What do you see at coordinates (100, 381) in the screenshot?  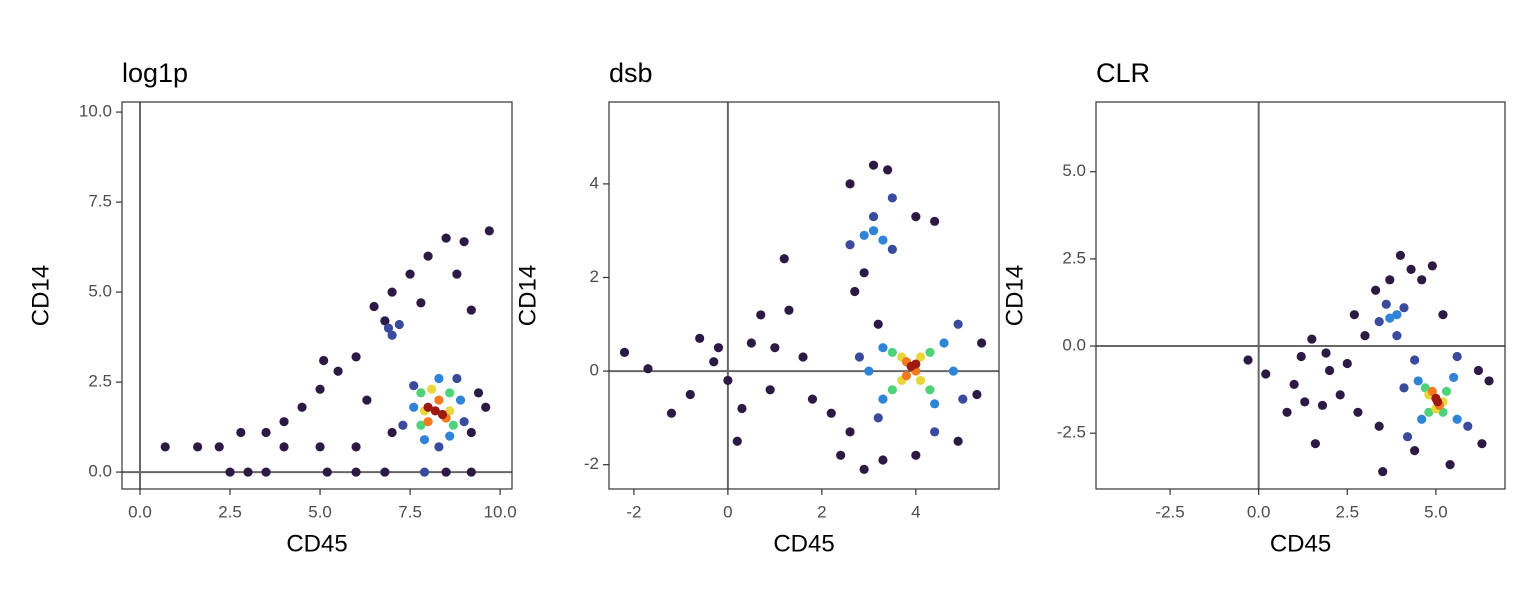 I see `y-tick-label: 2.5` at bounding box center [100, 381].